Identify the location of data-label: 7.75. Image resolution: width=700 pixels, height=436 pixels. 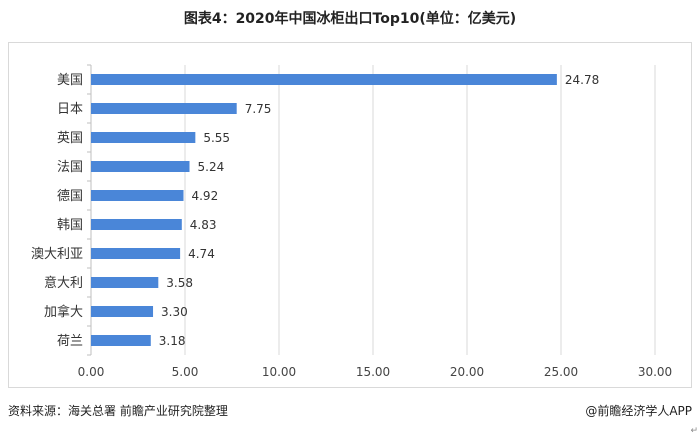
(258, 109).